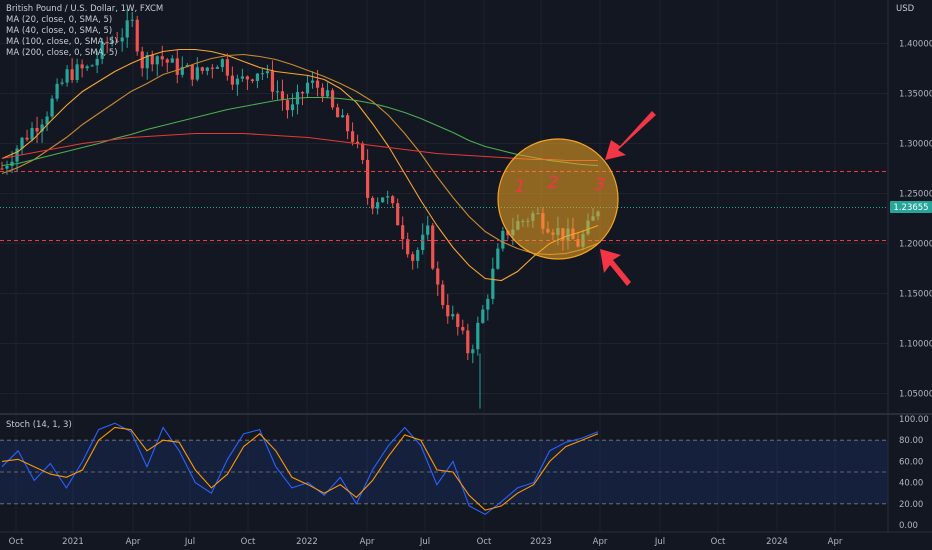 The width and height of the screenshot is (932, 550). Describe the element at coordinates (911, 462) in the screenshot. I see `stoch-tick-label: 60.00` at that location.